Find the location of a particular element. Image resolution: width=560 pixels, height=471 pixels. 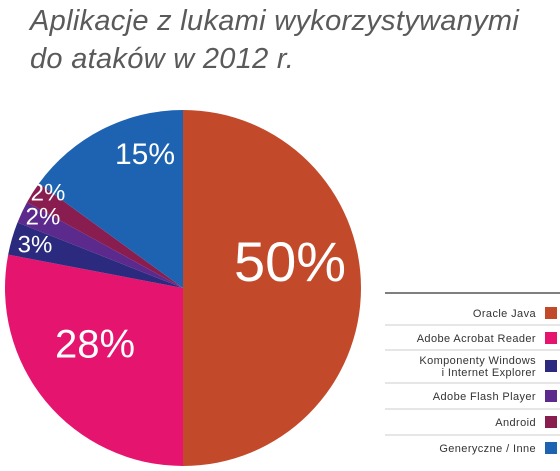

slice-label: 28% is located at coordinates (95, 345).